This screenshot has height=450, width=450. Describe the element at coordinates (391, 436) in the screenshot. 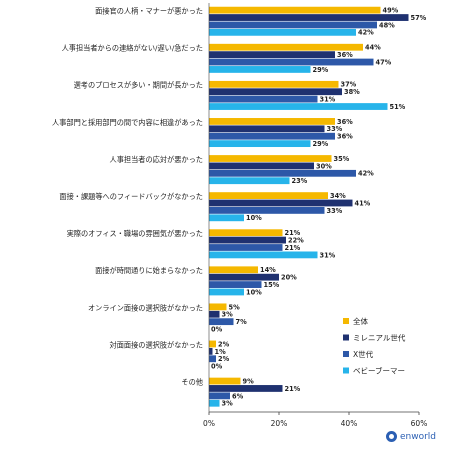

I see `enworld-logo-icon` at that location.